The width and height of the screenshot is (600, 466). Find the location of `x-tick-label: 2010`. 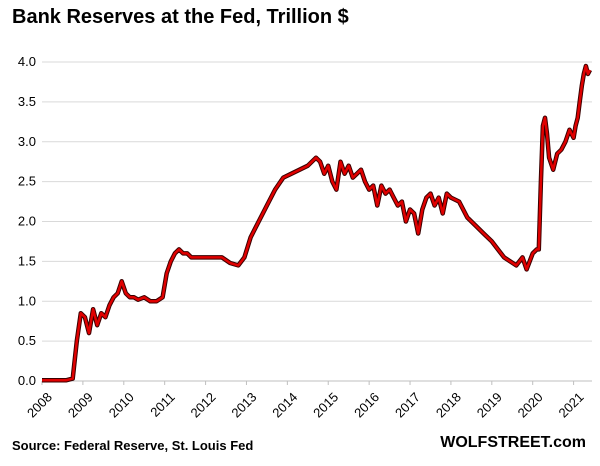

x-tick-label: 2010 is located at coordinates (121, 404).